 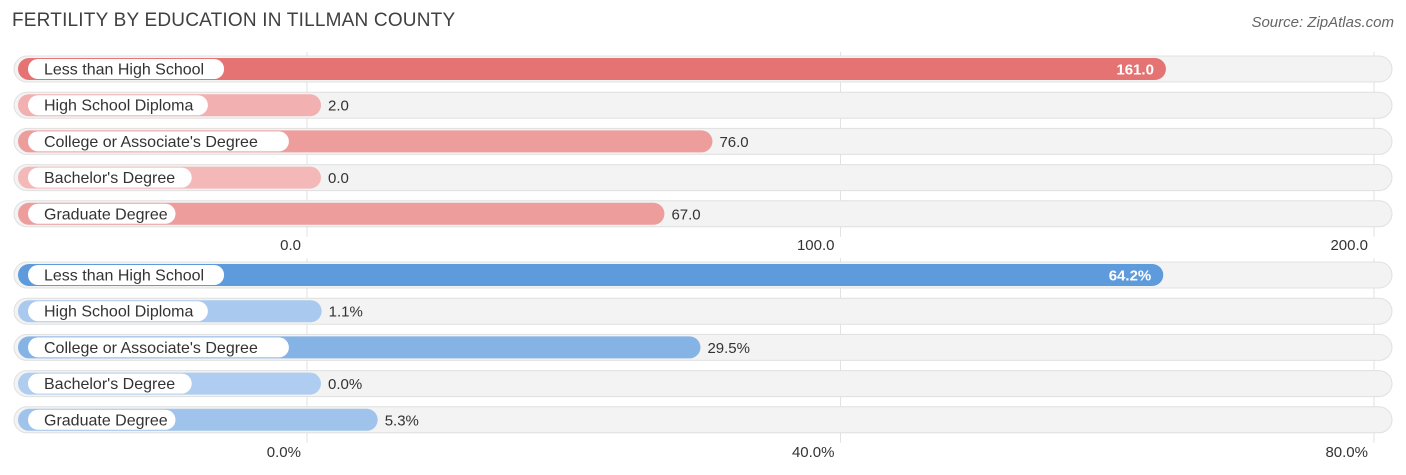 I want to click on tick-label: 0.0, so click(x=290, y=245).